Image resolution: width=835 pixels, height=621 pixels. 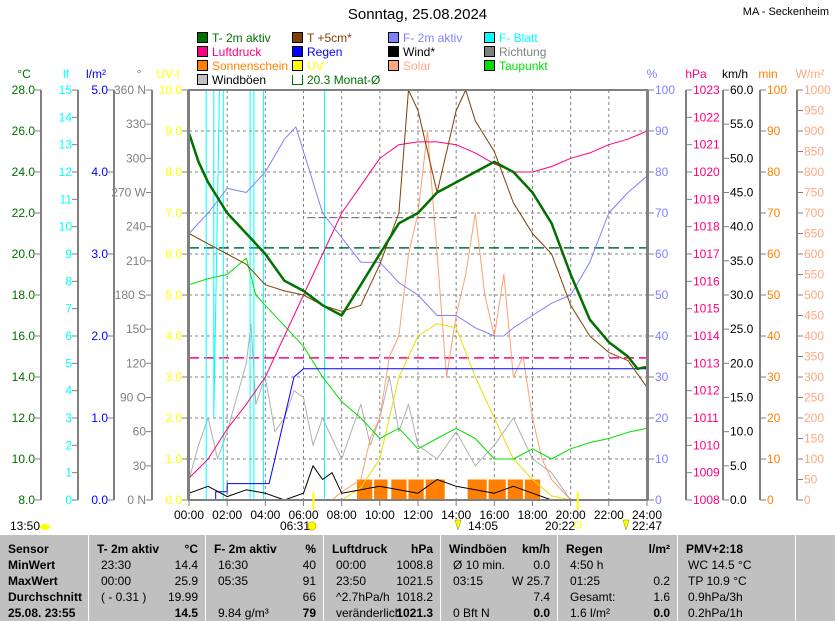 What do you see at coordinates (585, 581) in the screenshot?
I see `cell-label: 01:25` at bounding box center [585, 581].